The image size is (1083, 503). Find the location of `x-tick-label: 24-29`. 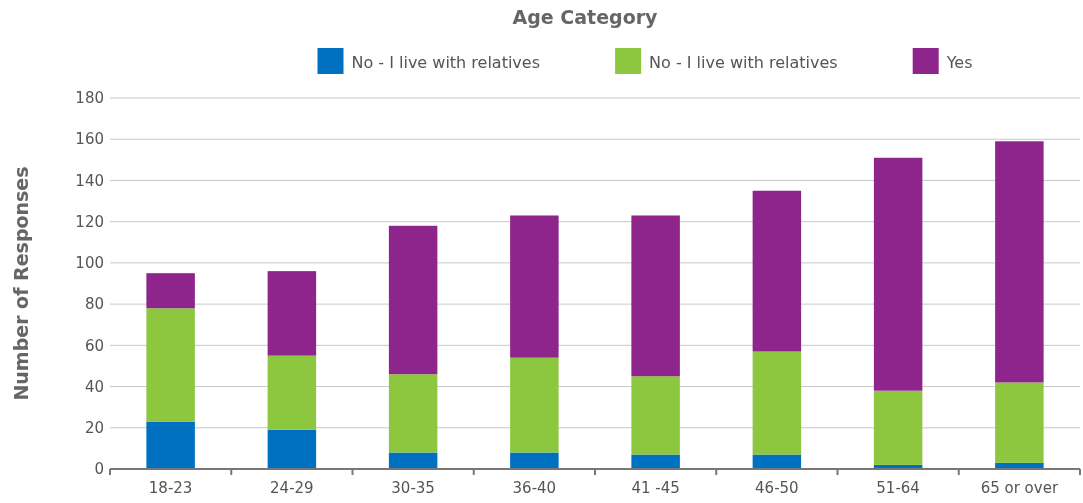

x-tick-label: 24-29 is located at coordinates (292, 488).